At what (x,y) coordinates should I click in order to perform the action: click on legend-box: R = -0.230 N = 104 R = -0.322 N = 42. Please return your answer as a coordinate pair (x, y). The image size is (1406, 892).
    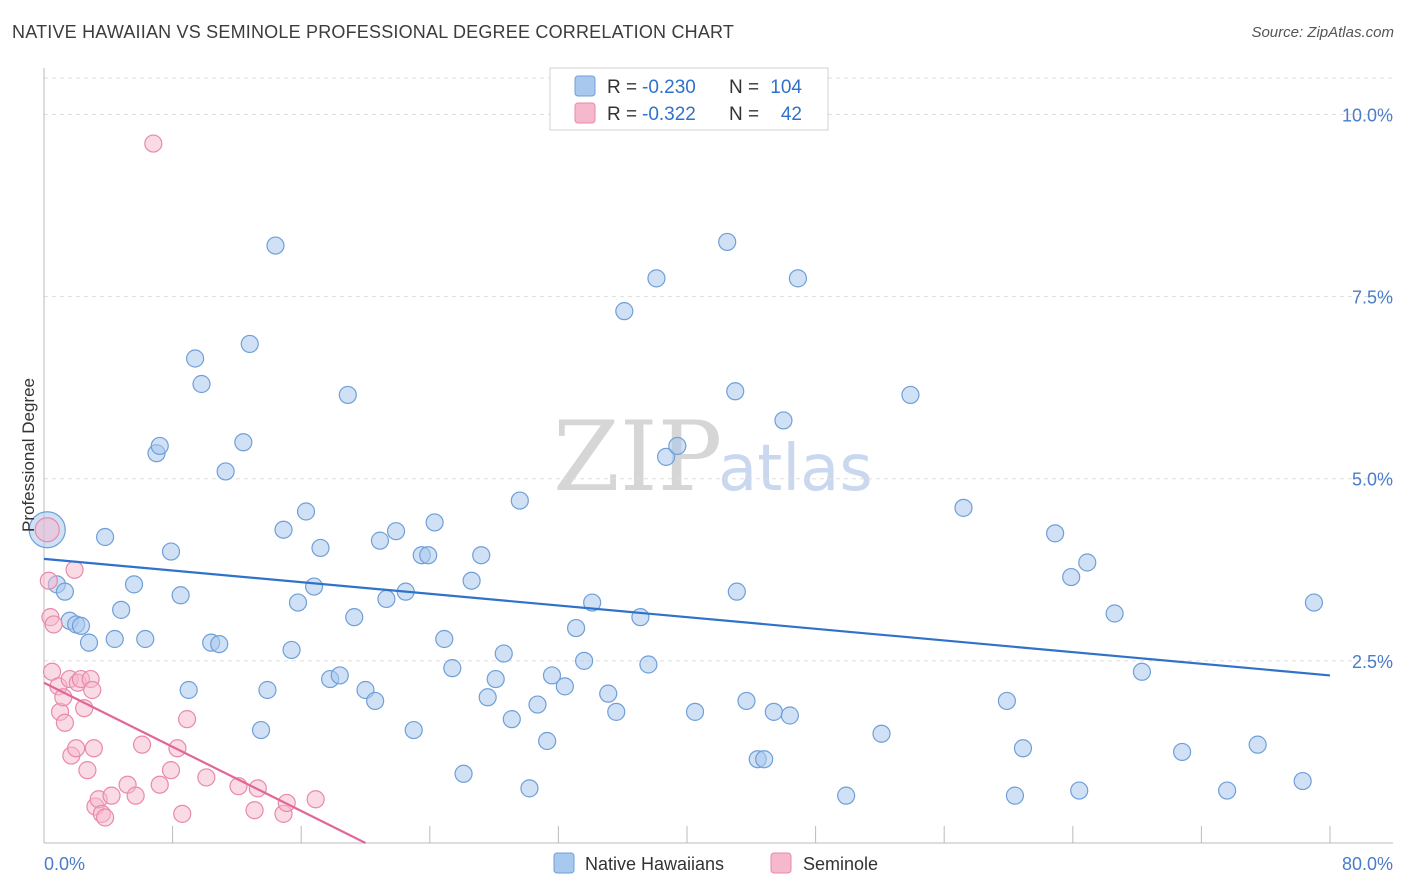
    Looking at the image, I should click on (689, 99).